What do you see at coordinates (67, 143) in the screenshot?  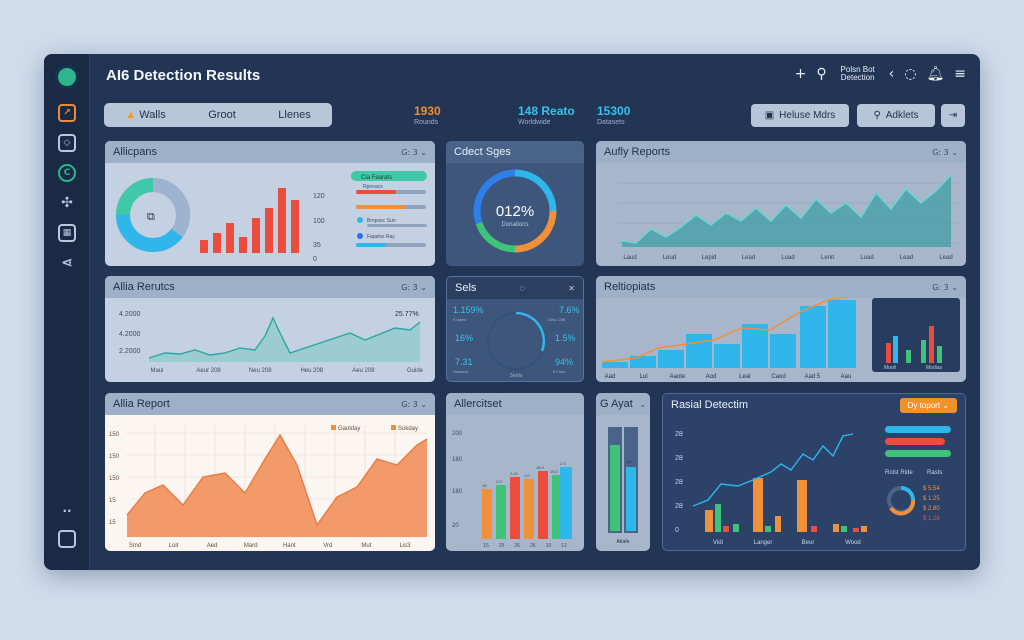 I see `sidebar-item-shield-icon: ◇` at bounding box center [67, 143].